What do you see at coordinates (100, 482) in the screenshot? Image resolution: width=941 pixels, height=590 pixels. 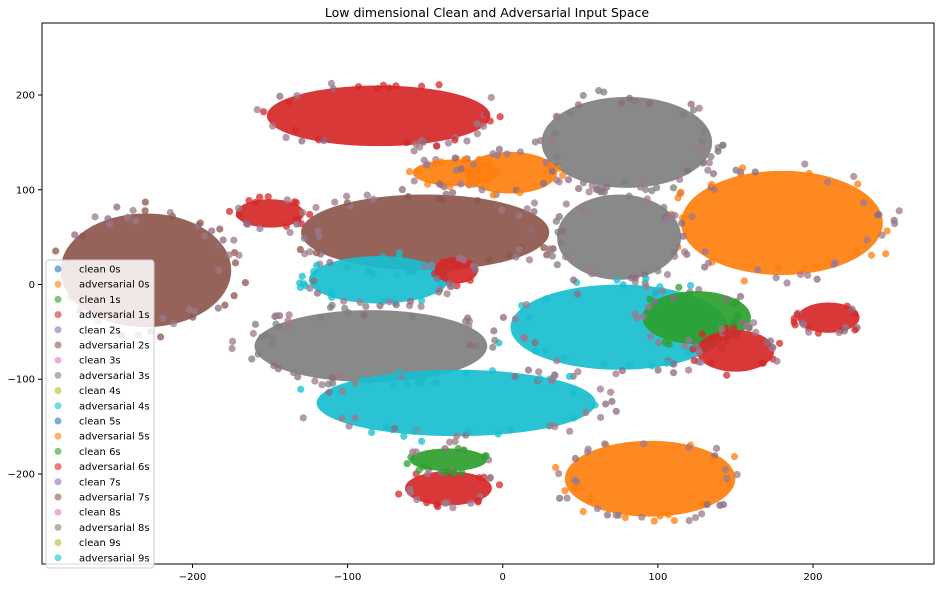 I see `legend-label: clean 7s` at bounding box center [100, 482].